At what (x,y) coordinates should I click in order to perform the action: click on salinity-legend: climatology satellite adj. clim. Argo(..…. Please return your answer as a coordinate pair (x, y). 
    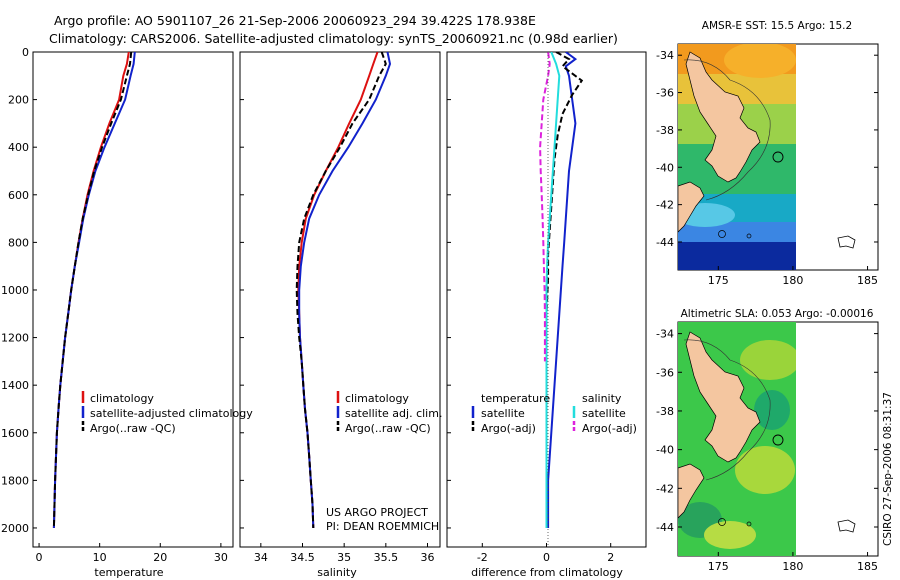
    Looking at the image, I should click on (389, 413).